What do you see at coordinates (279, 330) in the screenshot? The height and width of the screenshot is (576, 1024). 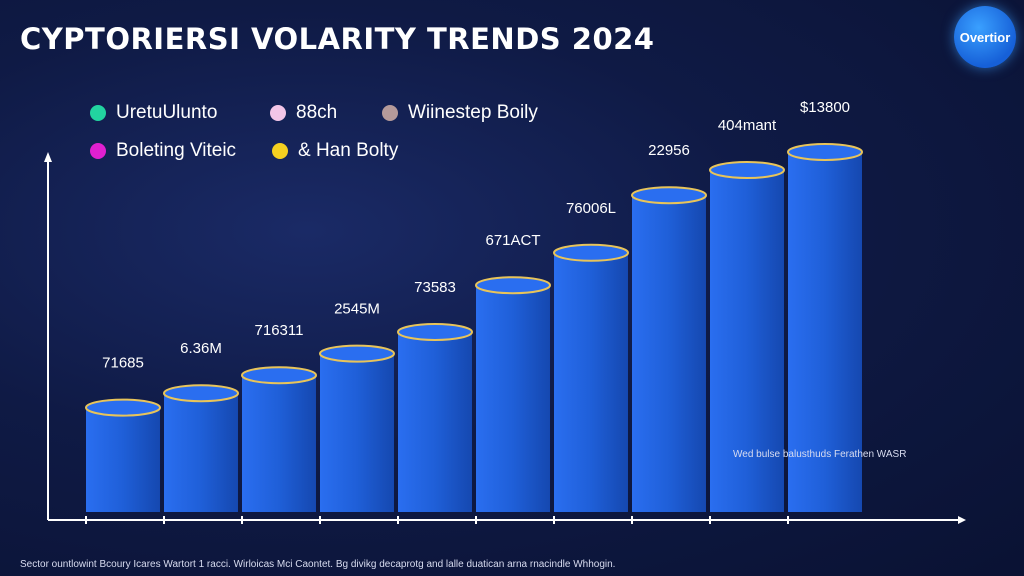 I see `value-label: 716311` at bounding box center [279, 330].